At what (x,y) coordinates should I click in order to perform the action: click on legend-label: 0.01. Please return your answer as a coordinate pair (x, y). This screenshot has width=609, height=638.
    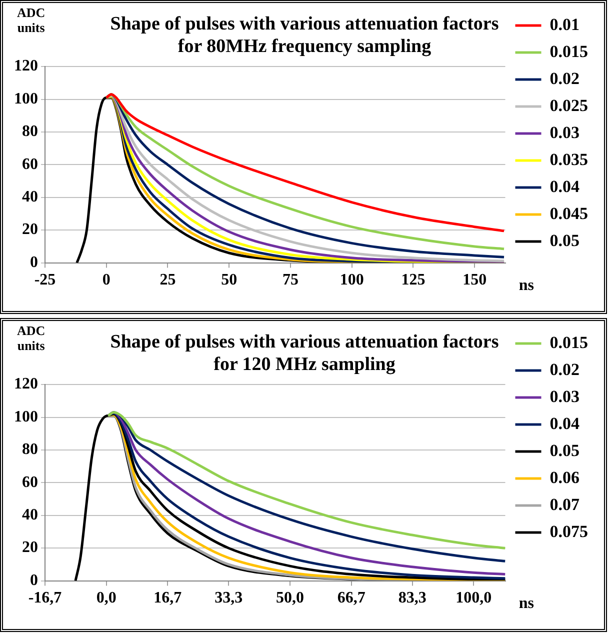
    Looking at the image, I should click on (565, 24).